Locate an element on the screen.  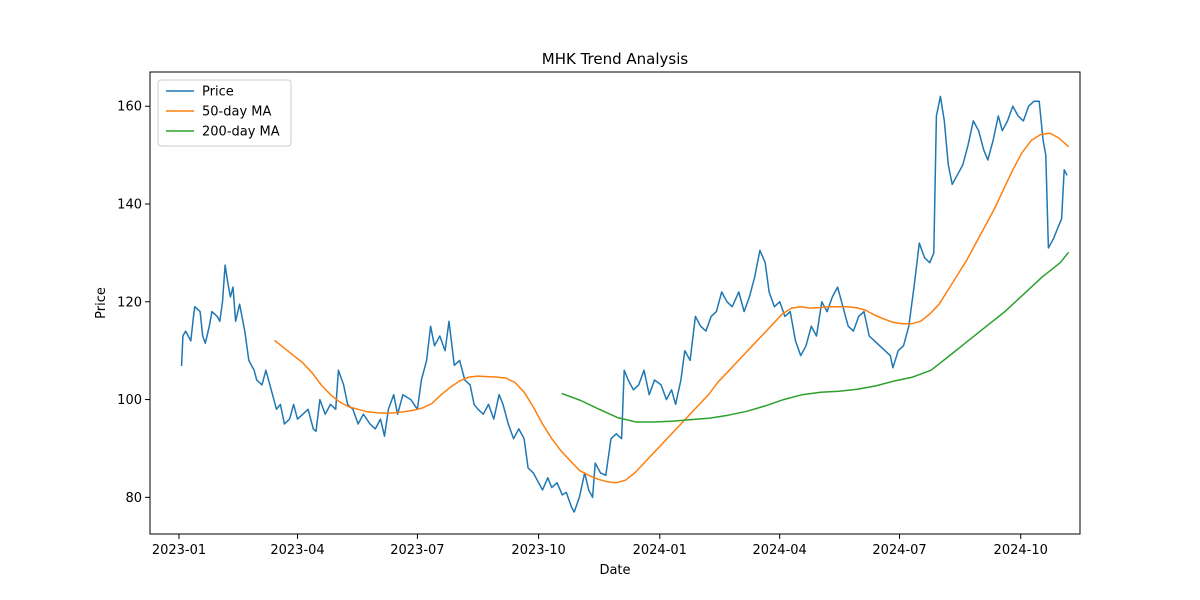
x-axis-label: Date is located at coordinates (614, 570).